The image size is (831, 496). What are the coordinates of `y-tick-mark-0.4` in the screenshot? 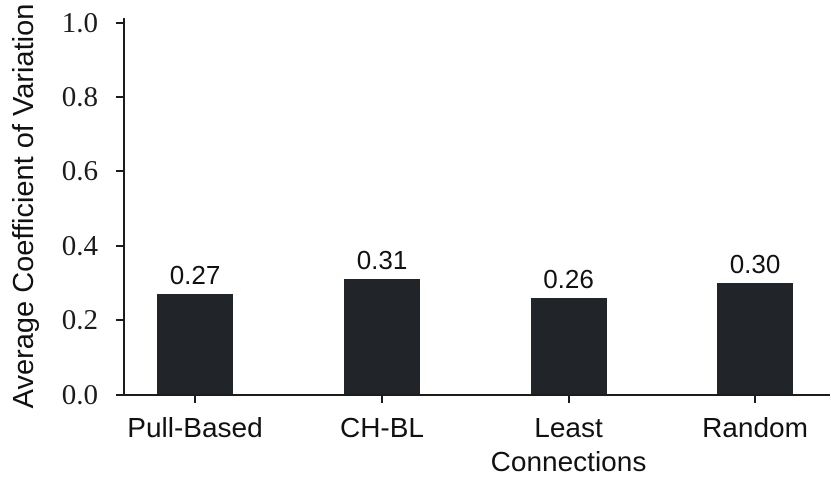 It's located at (119, 245).